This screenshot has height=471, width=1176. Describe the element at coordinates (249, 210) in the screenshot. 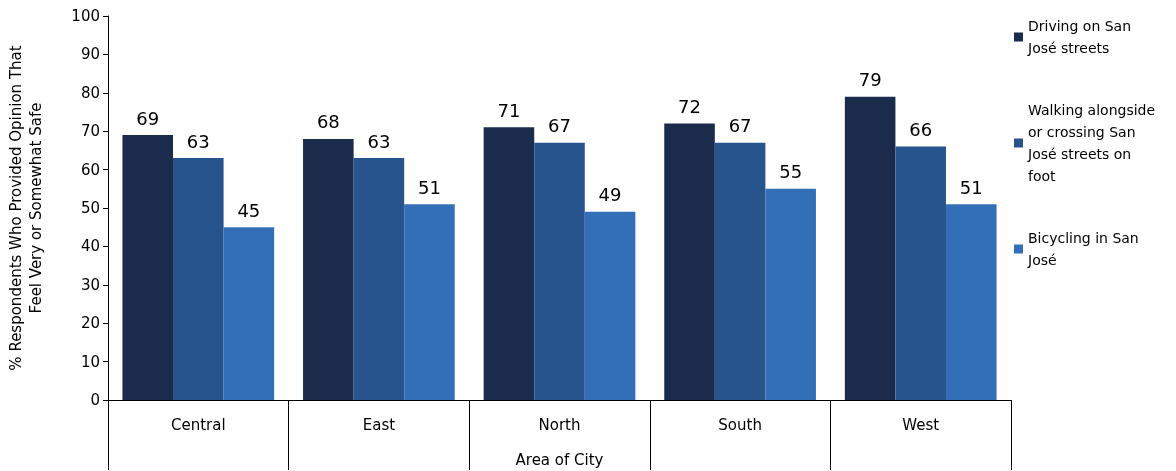

I see `data-label: 45` at that location.